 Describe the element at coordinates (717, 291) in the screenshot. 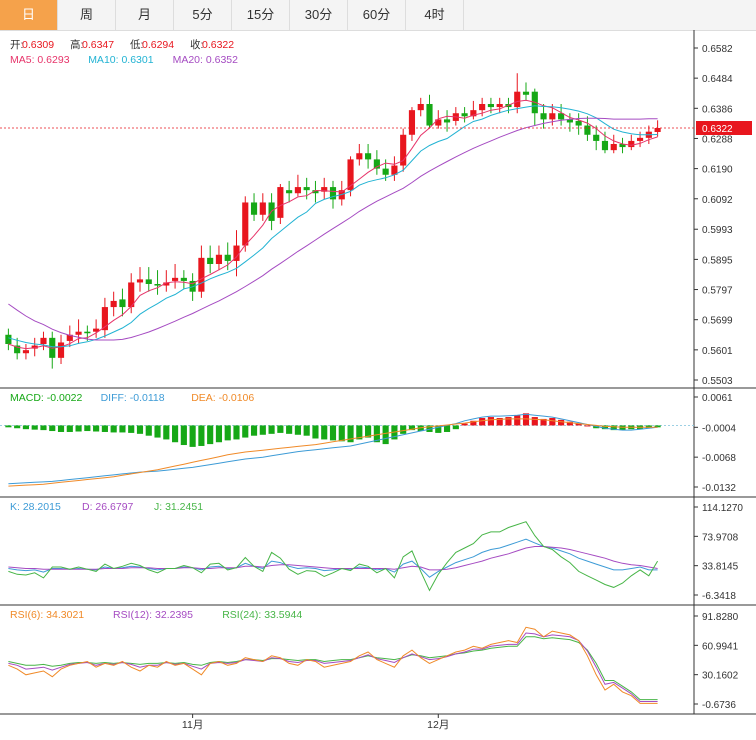

I see `price-axis-tick-label: 0.5797` at that location.